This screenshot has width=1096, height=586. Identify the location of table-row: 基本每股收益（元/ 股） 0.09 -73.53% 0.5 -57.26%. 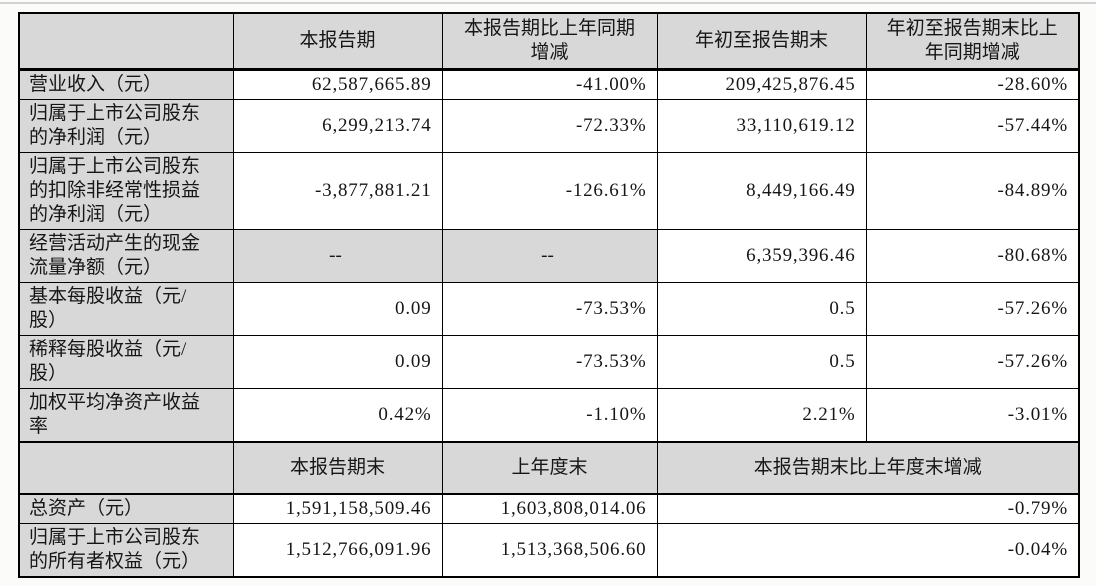
(549, 309).